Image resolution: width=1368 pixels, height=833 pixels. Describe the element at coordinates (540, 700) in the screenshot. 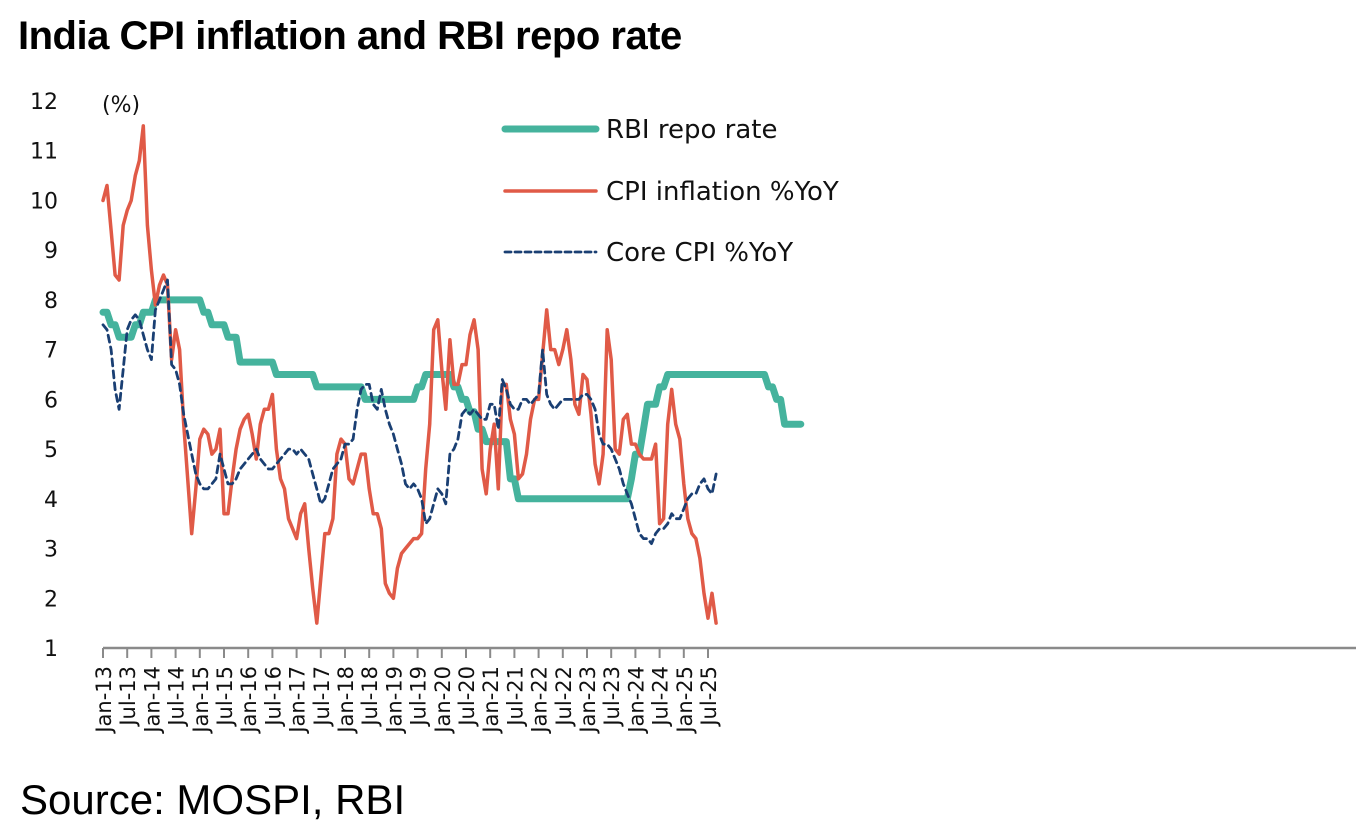

I see `x-tick-label: Jan-22` at that location.